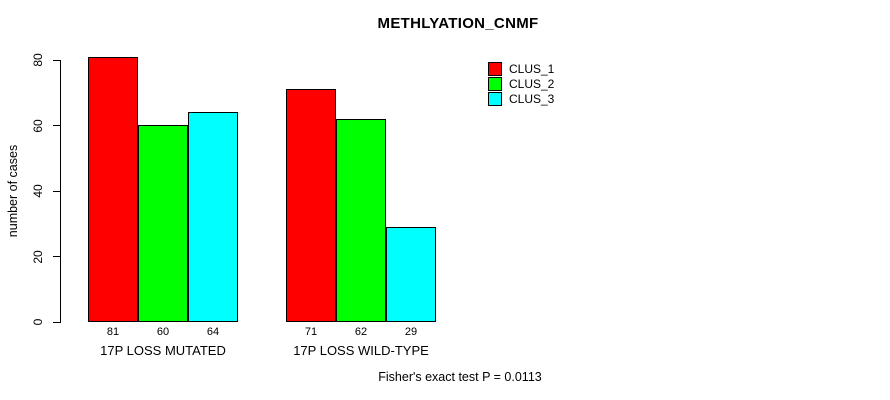 The image size is (890, 400). What do you see at coordinates (311, 332) in the screenshot?
I see `bar-value-label: 71` at bounding box center [311, 332].